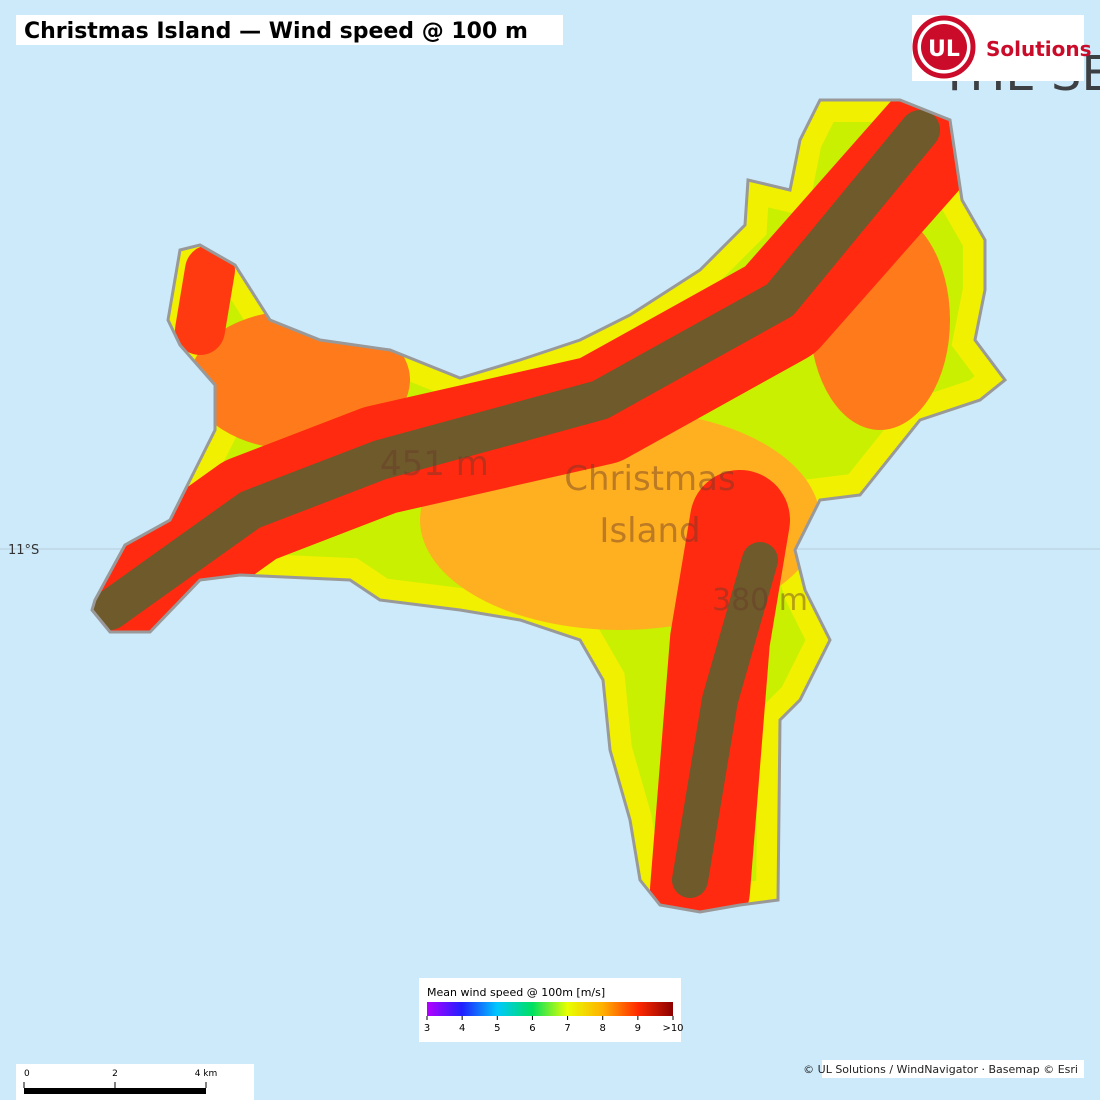 Image resolution: width=1100 pixels, height=1100 pixels. Describe the element at coordinates (462, 1028) in the screenshot. I see `legend-tick-label: 4` at that location.